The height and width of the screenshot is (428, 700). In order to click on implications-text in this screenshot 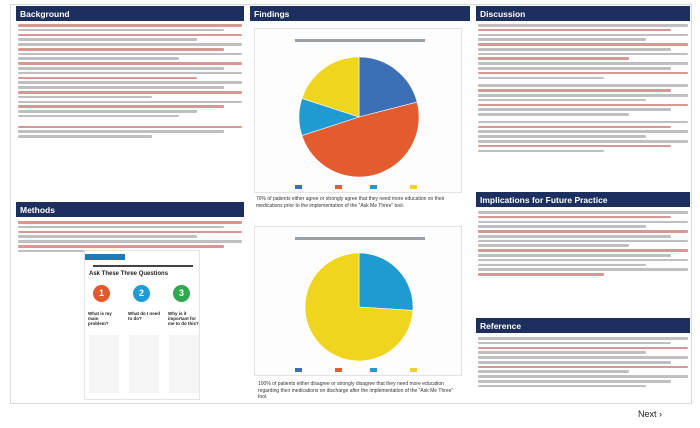, I will do `click(583, 244)`.